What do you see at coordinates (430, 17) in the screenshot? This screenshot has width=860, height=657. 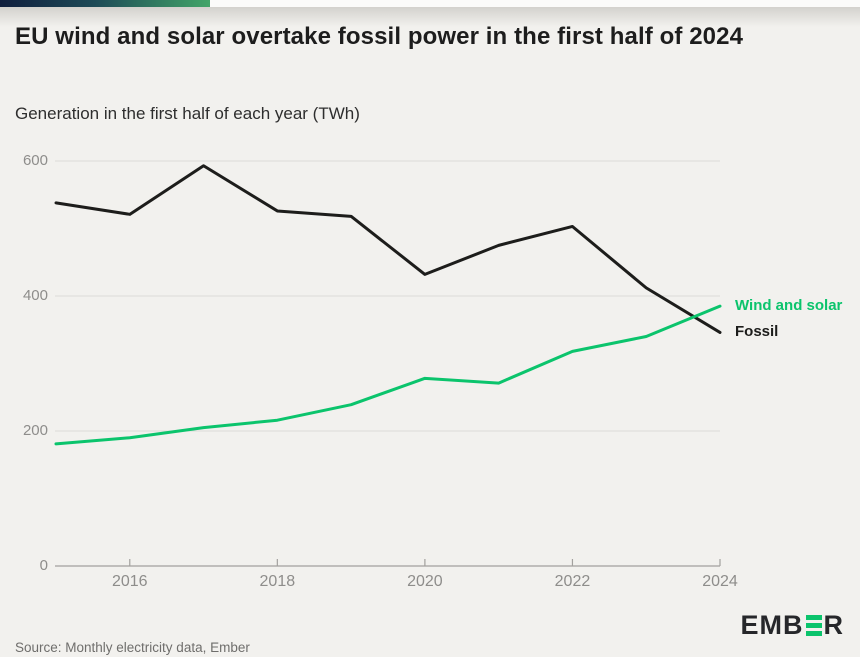 I see `top-shadow` at bounding box center [430, 17].